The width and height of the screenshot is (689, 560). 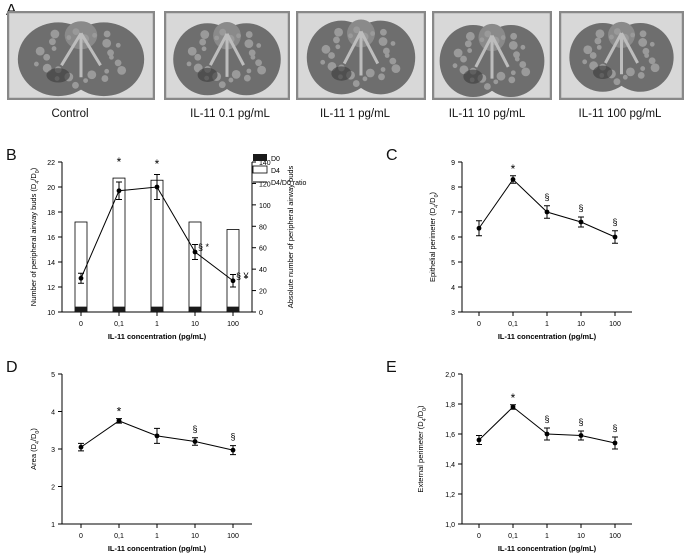 I want to click on y-axis-label: Area (D4/D0), so click(x=35, y=449).